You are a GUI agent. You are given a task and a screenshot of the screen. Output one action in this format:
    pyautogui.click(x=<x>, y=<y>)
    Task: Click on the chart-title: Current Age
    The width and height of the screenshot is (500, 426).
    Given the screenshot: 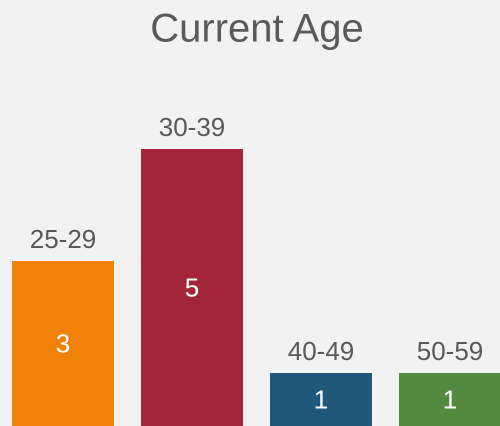 What is the action you would take?
    pyautogui.click(x=256, y=29)
    